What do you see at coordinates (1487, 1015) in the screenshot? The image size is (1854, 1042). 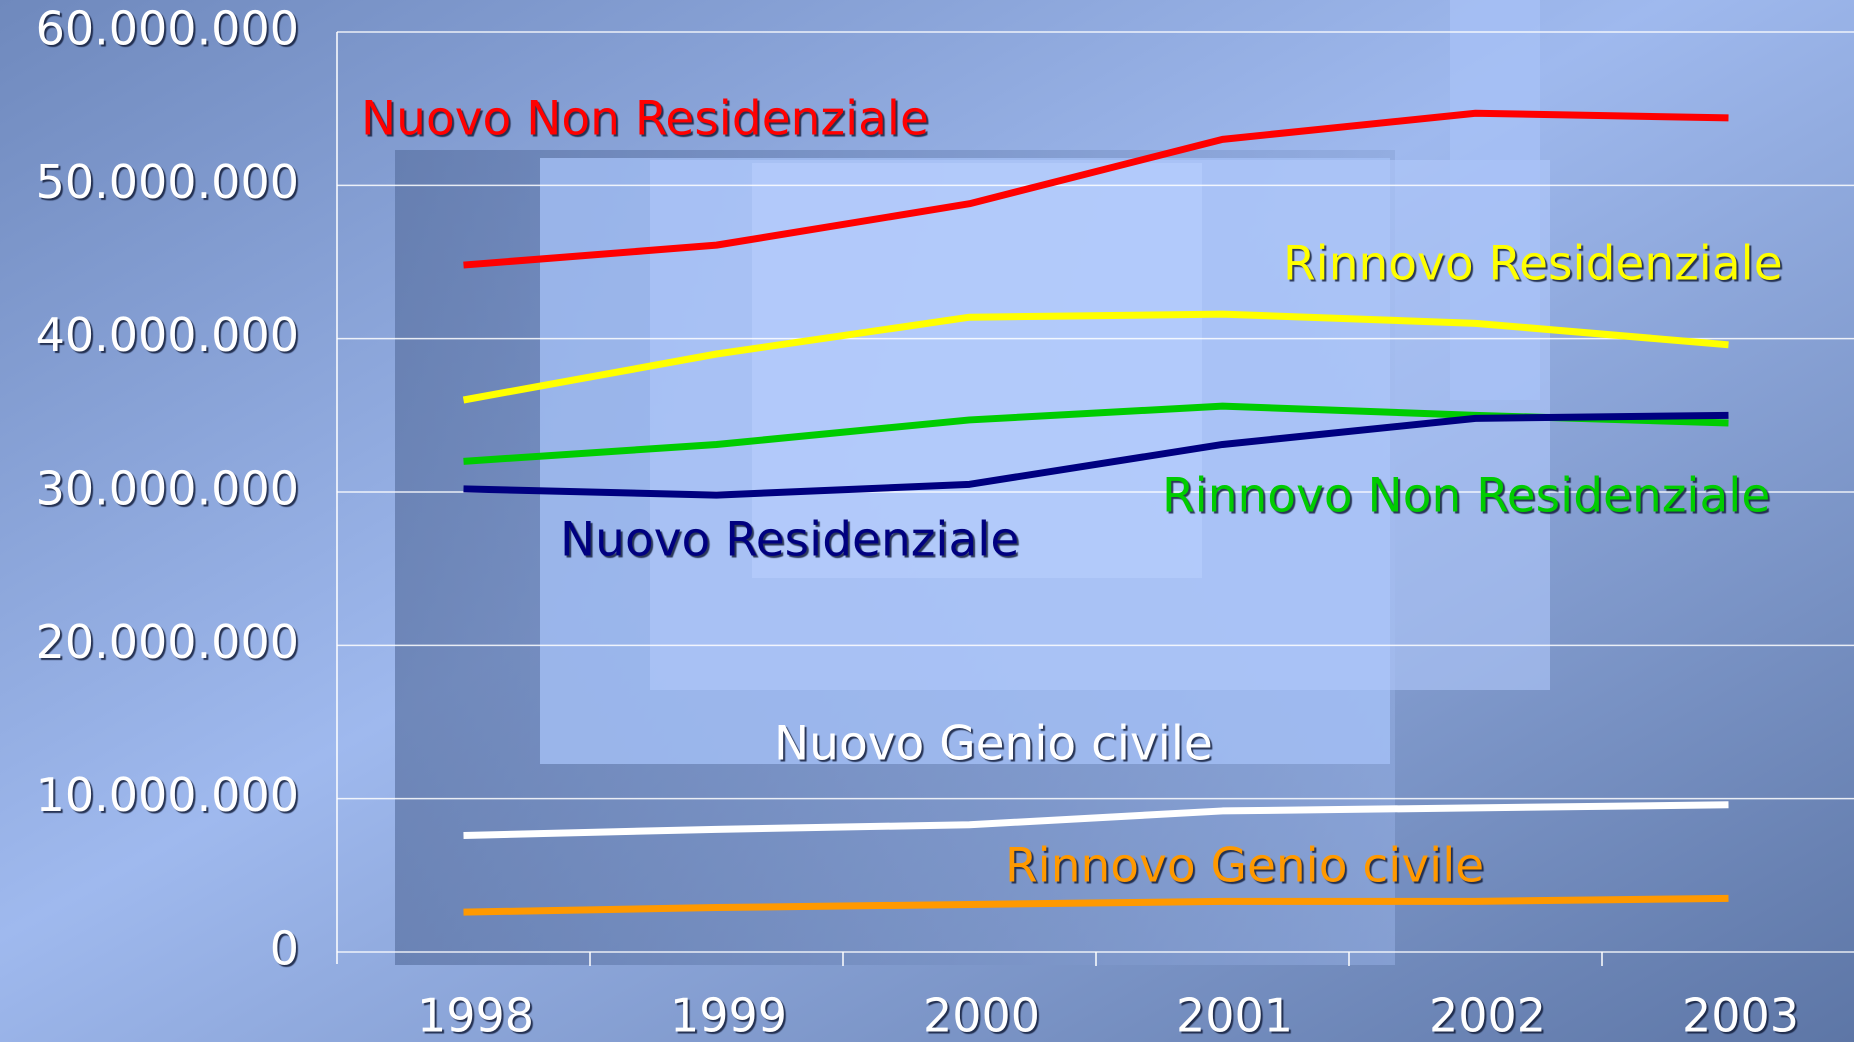 I see `x-tick-label: 2002` at bounding box center [1487, 1015].